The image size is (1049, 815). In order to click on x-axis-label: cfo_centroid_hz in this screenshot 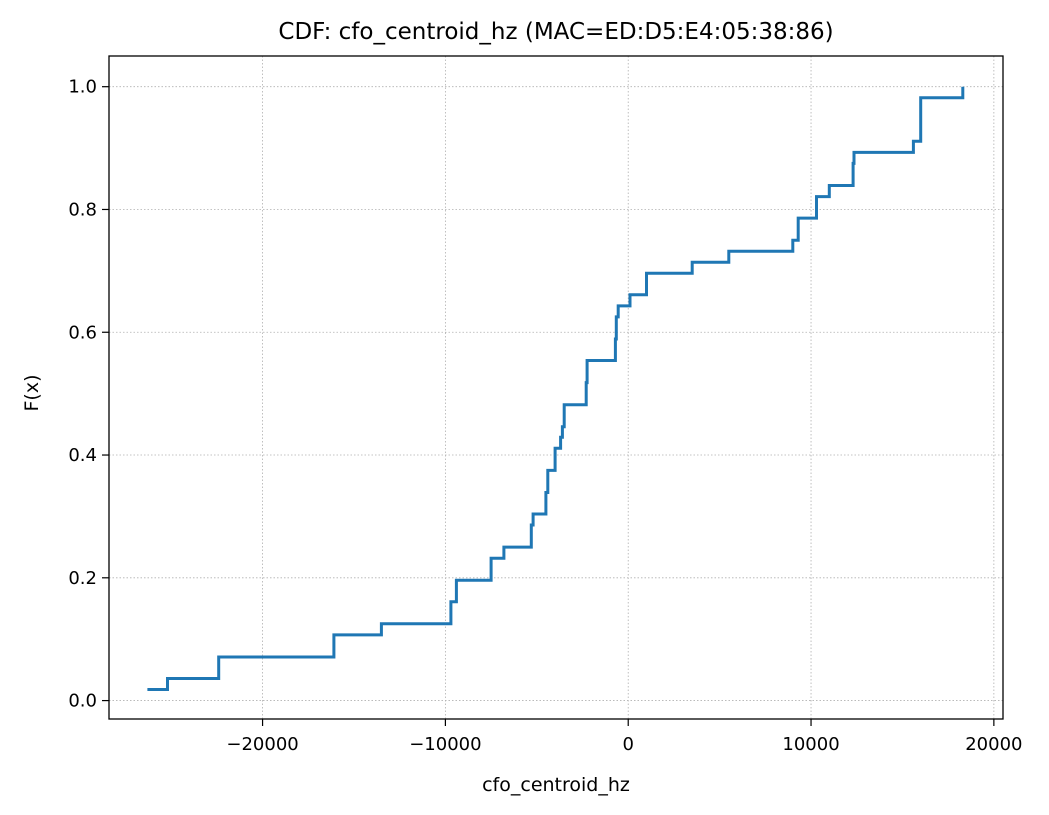, I will do `click(556, 785)`.